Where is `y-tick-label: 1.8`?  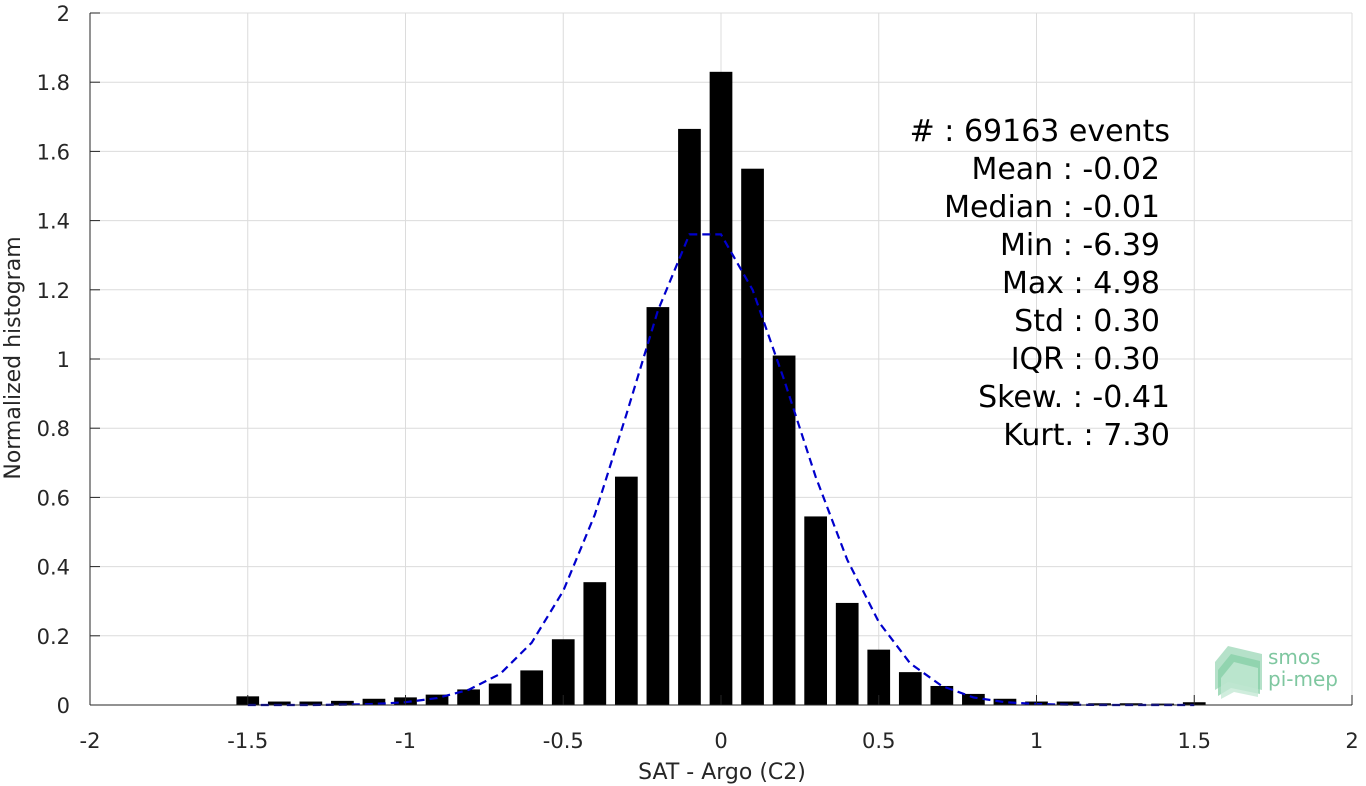 y-tick-label: 1.8 is located at coordinates (53, 83).